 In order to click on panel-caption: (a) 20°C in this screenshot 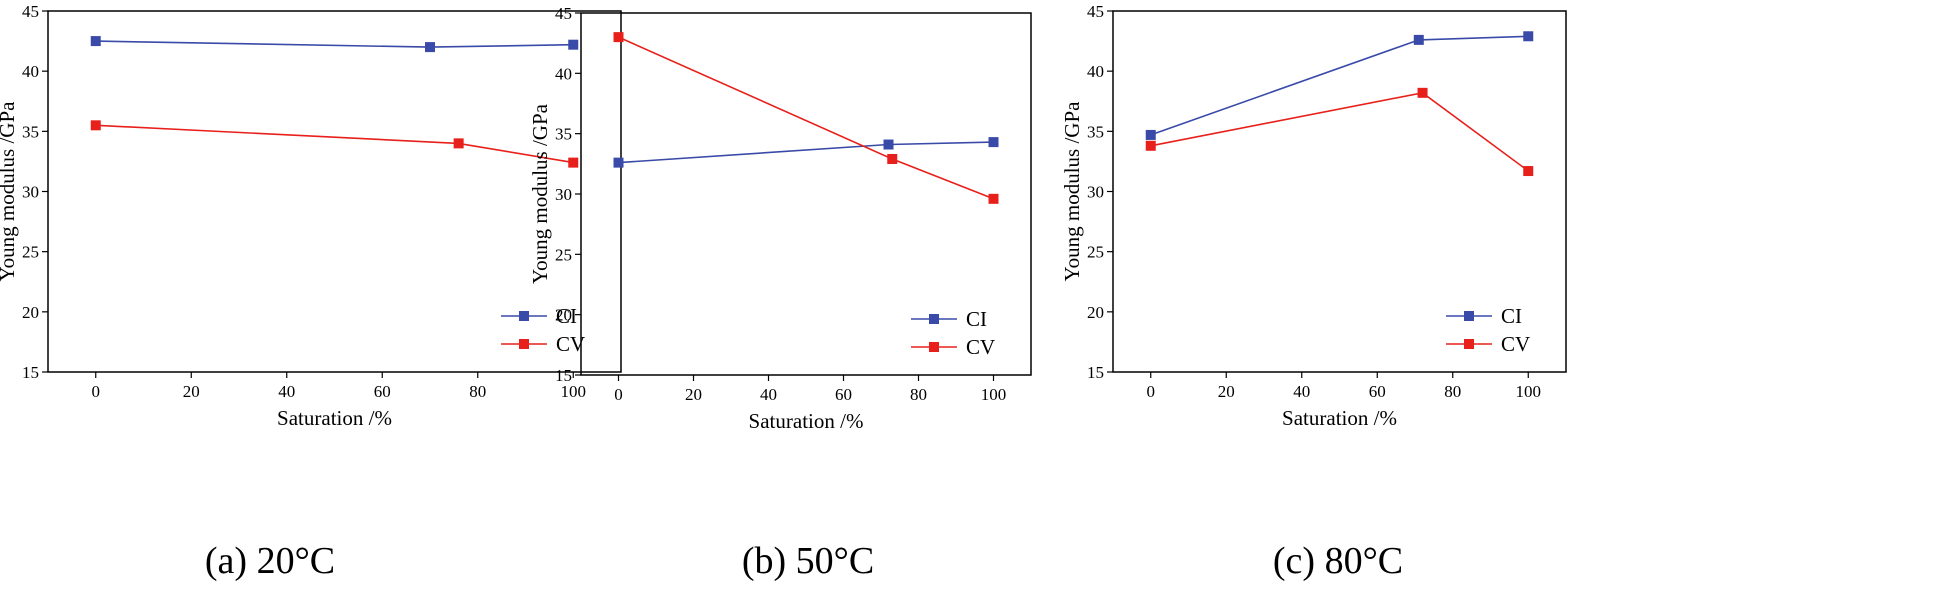, I will do `click(270, 561)`.